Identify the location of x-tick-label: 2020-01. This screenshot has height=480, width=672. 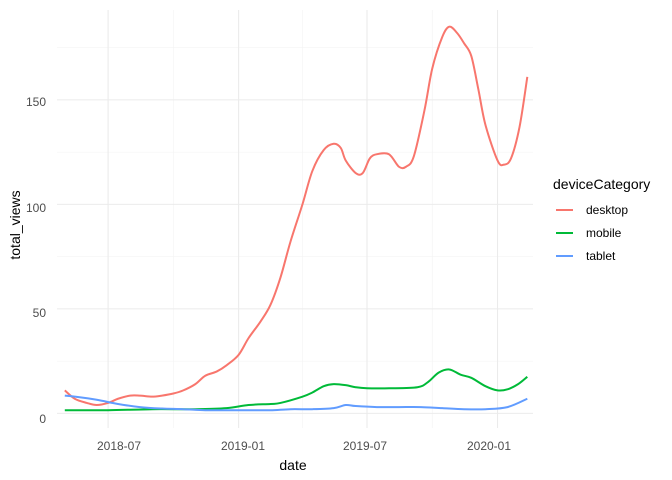
(489, 446).